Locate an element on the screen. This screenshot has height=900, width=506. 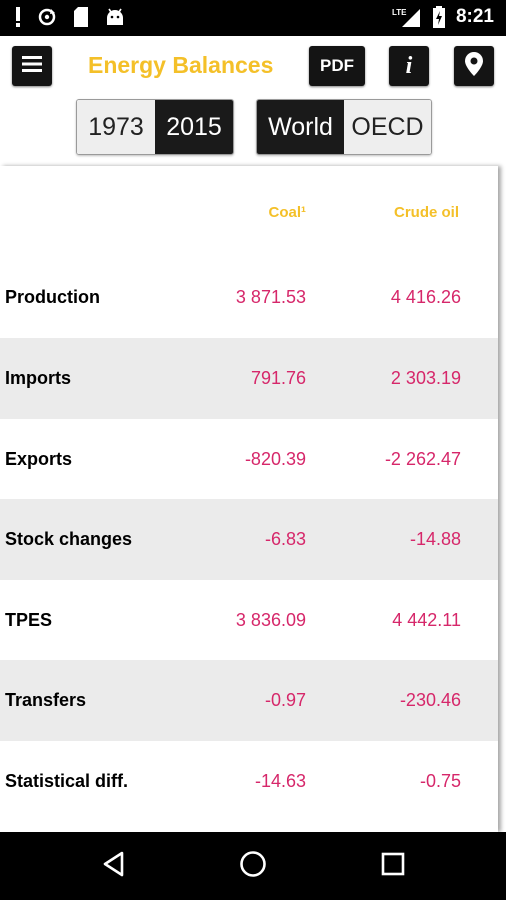
coal-value: 3 871.53 is located at coordinates (270, 297).